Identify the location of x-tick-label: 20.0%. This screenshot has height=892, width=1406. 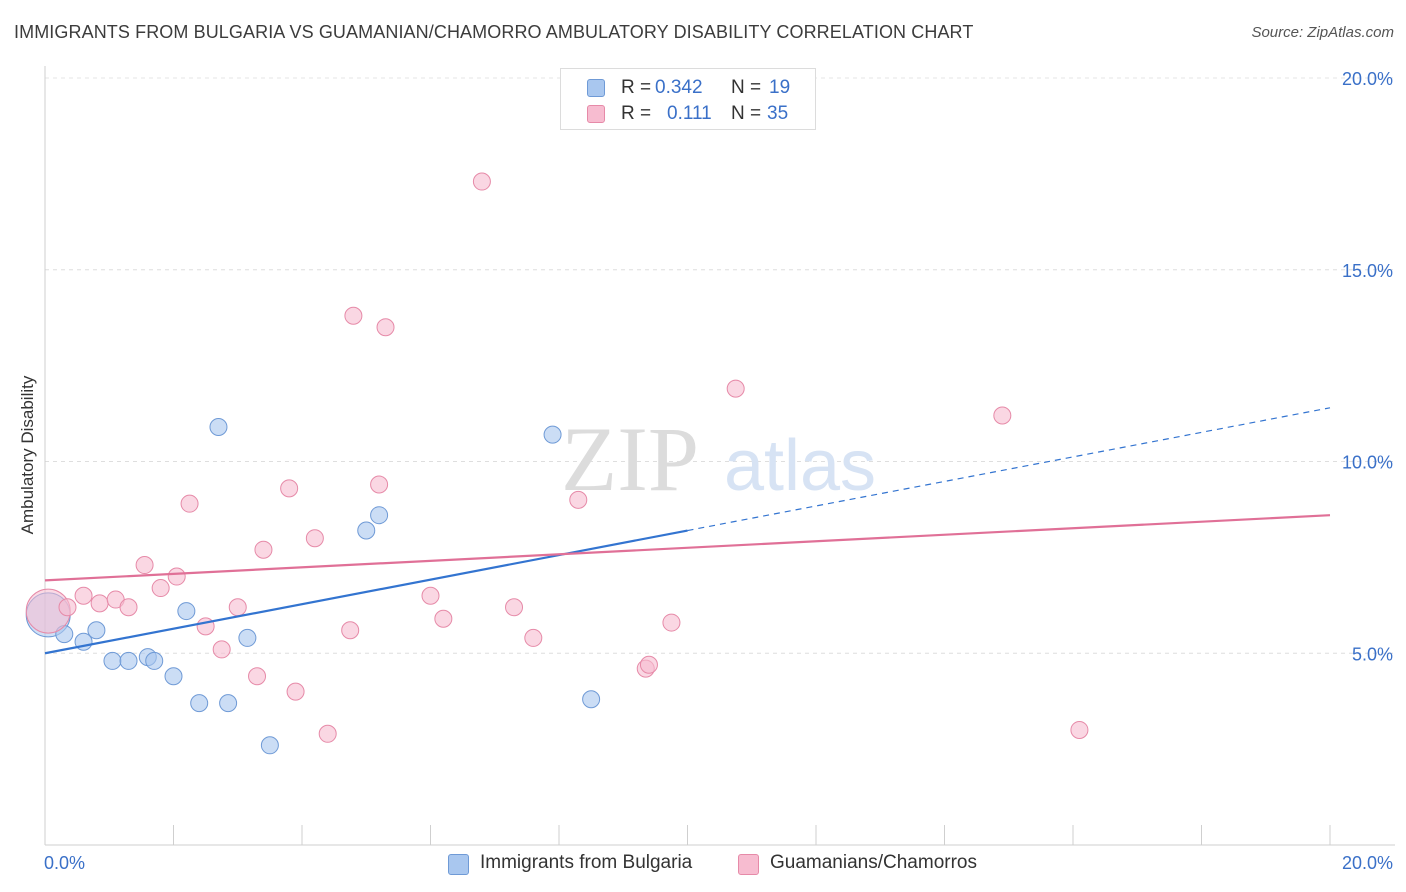
(1367, 863).